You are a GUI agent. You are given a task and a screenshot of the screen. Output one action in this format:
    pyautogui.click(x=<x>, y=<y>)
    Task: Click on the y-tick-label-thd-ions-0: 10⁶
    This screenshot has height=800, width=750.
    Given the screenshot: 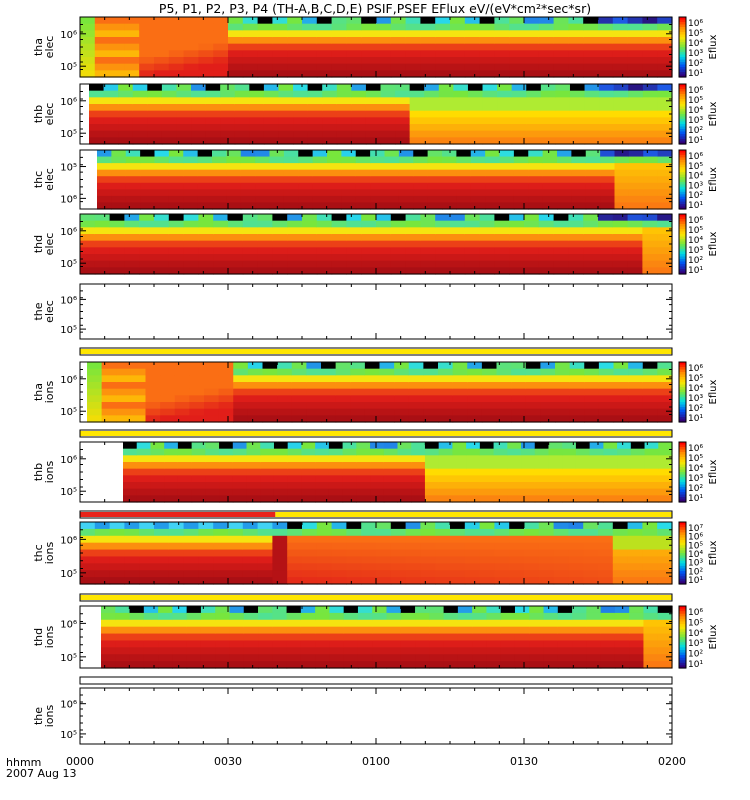 What is the action you would take?
    pyautogui.click(x=68, y=624)
    